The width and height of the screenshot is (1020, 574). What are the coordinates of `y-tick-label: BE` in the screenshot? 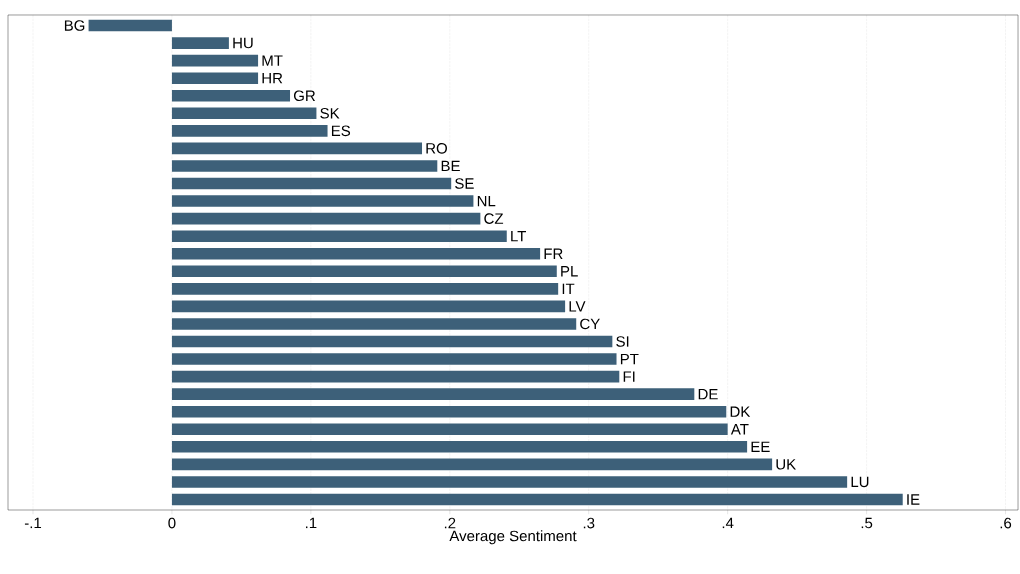 It's located at (450, 166).